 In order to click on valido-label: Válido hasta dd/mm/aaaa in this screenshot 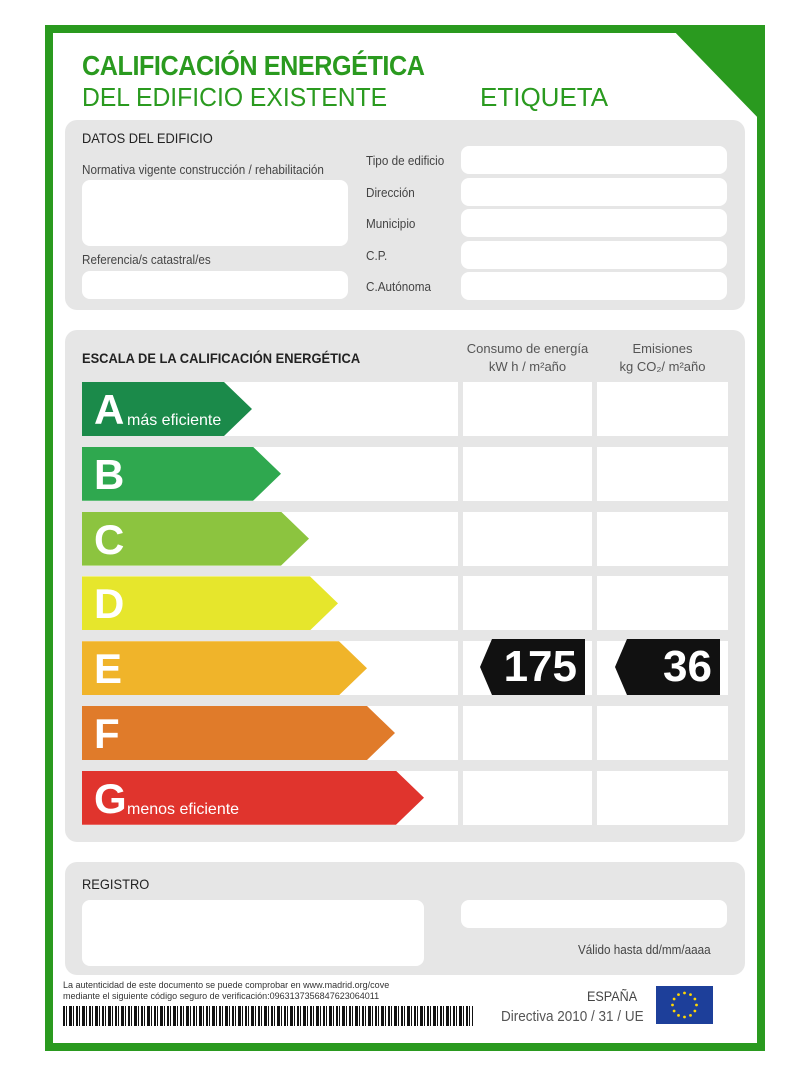, I will do `click(644, 949)`.